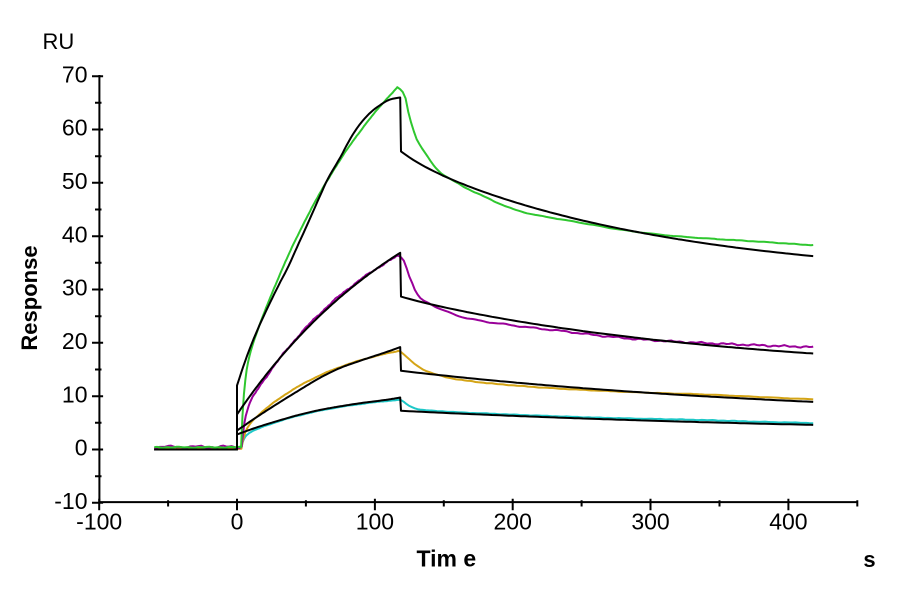  What do you see at coordinates (70, 501) in the screenshot?
I see `svg-text: -10` at bounding box center [70, 501].